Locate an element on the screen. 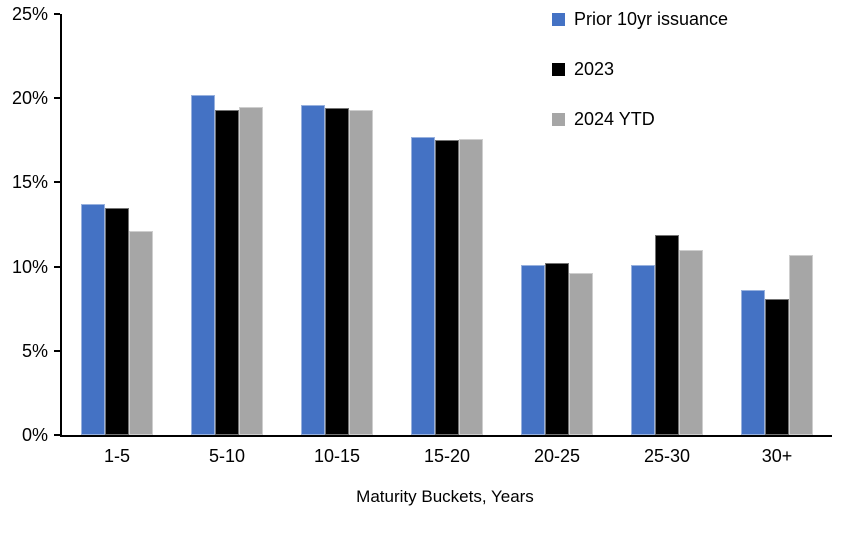  x-tick-label: 20-25 is located at coordinates (557, 456).